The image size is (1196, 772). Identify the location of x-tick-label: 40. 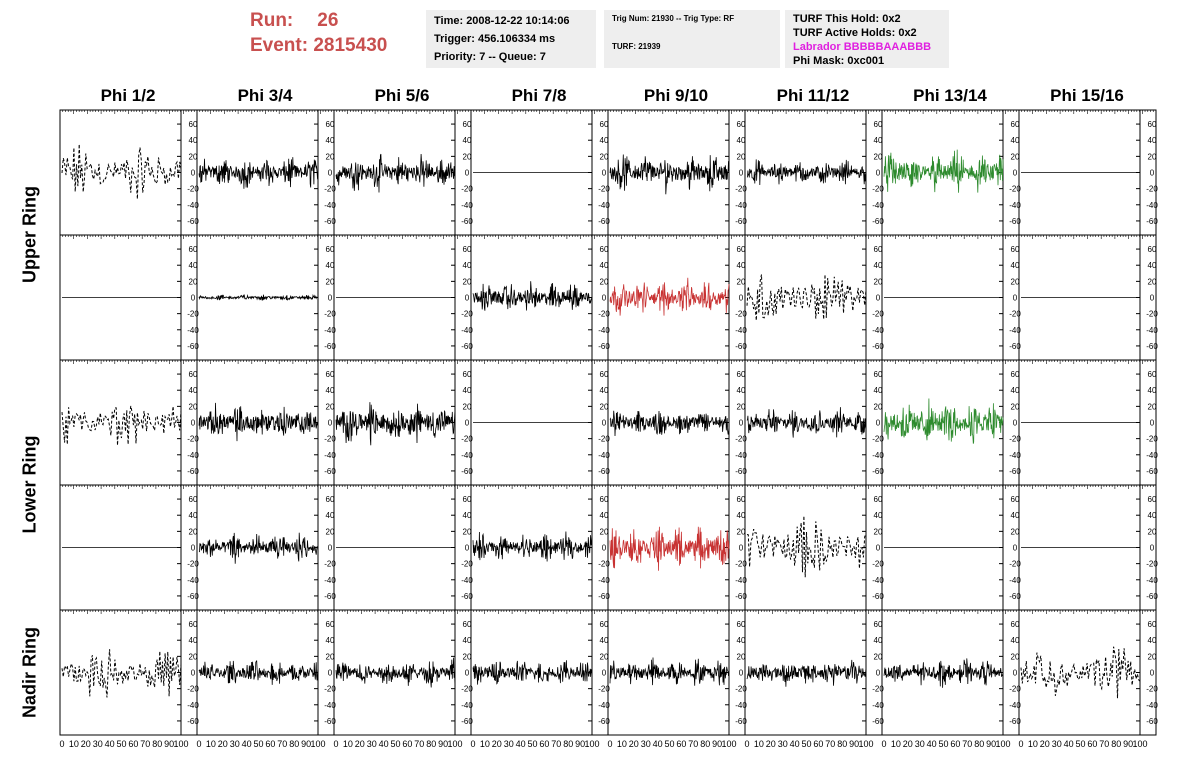
(795, 744).